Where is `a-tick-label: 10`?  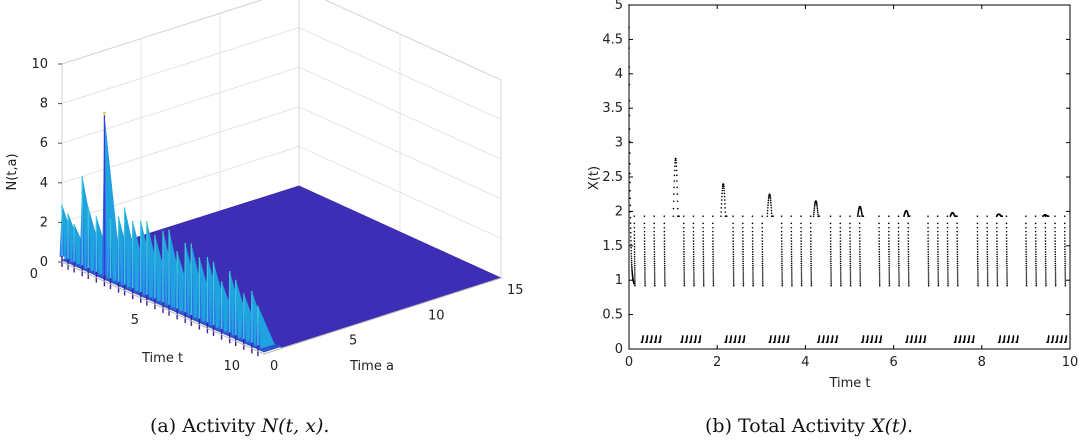 a-tick-label: 10 is located at coordinates (436, 315).